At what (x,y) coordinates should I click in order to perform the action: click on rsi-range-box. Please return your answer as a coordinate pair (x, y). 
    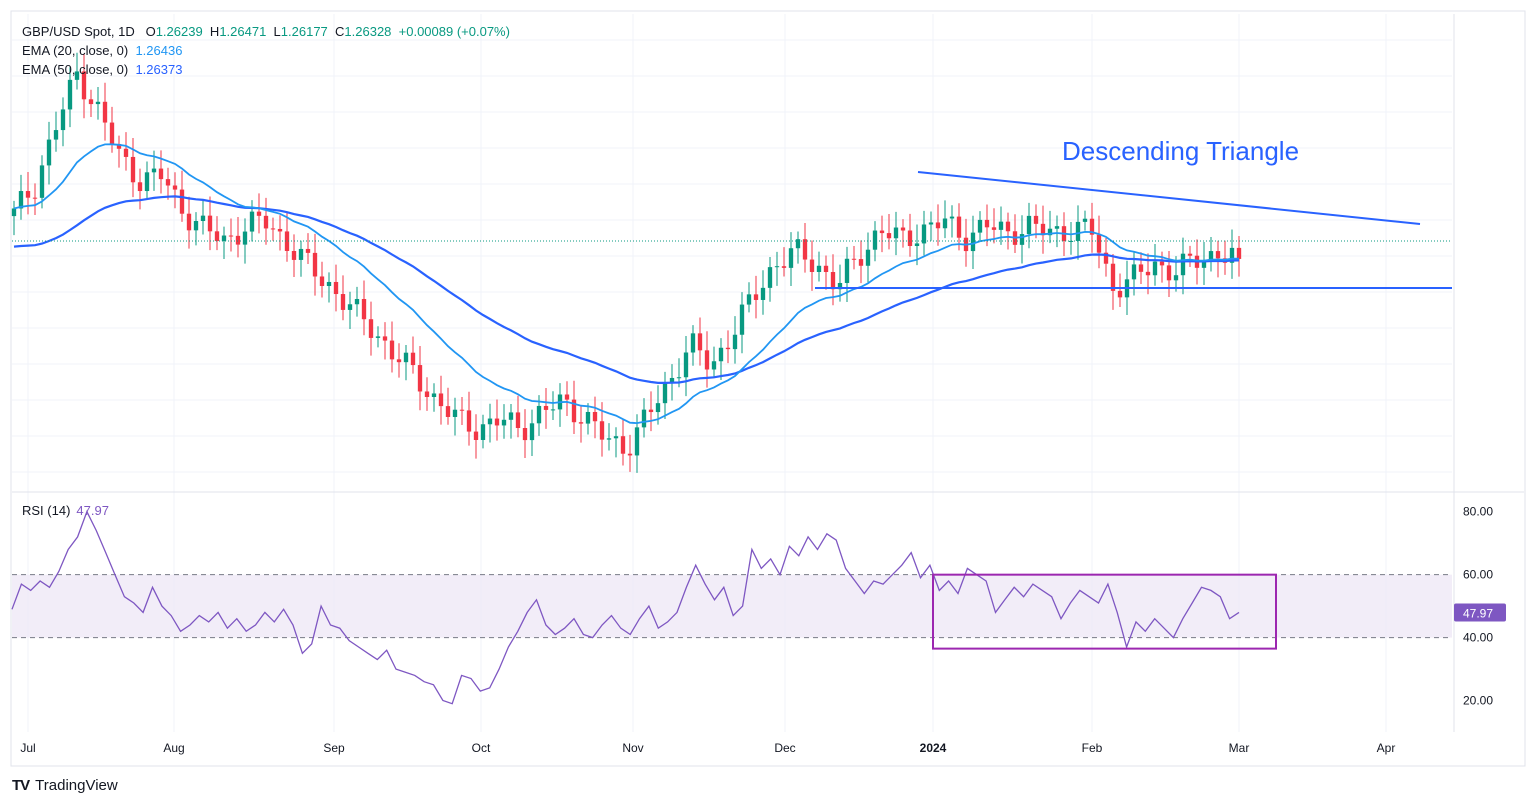
    Looking at the image, I should click on (1104, 611).